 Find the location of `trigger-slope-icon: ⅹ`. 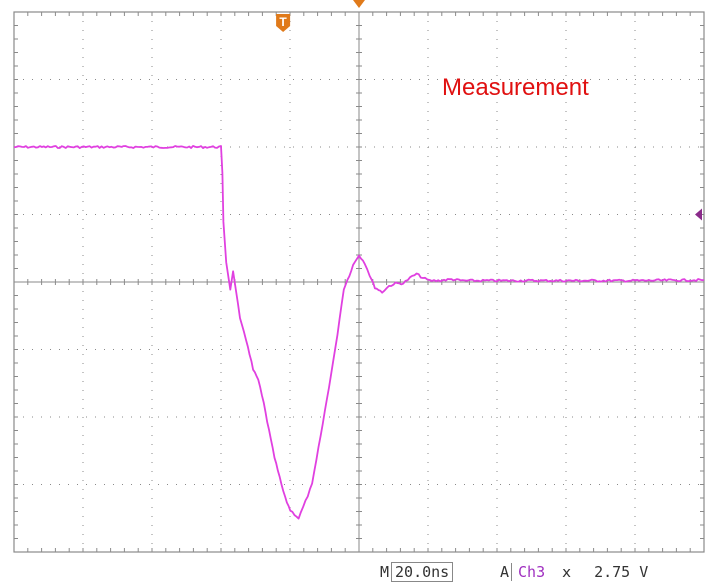

trigger-slope-icon: ⅹ is located at coordinates (567, 572).